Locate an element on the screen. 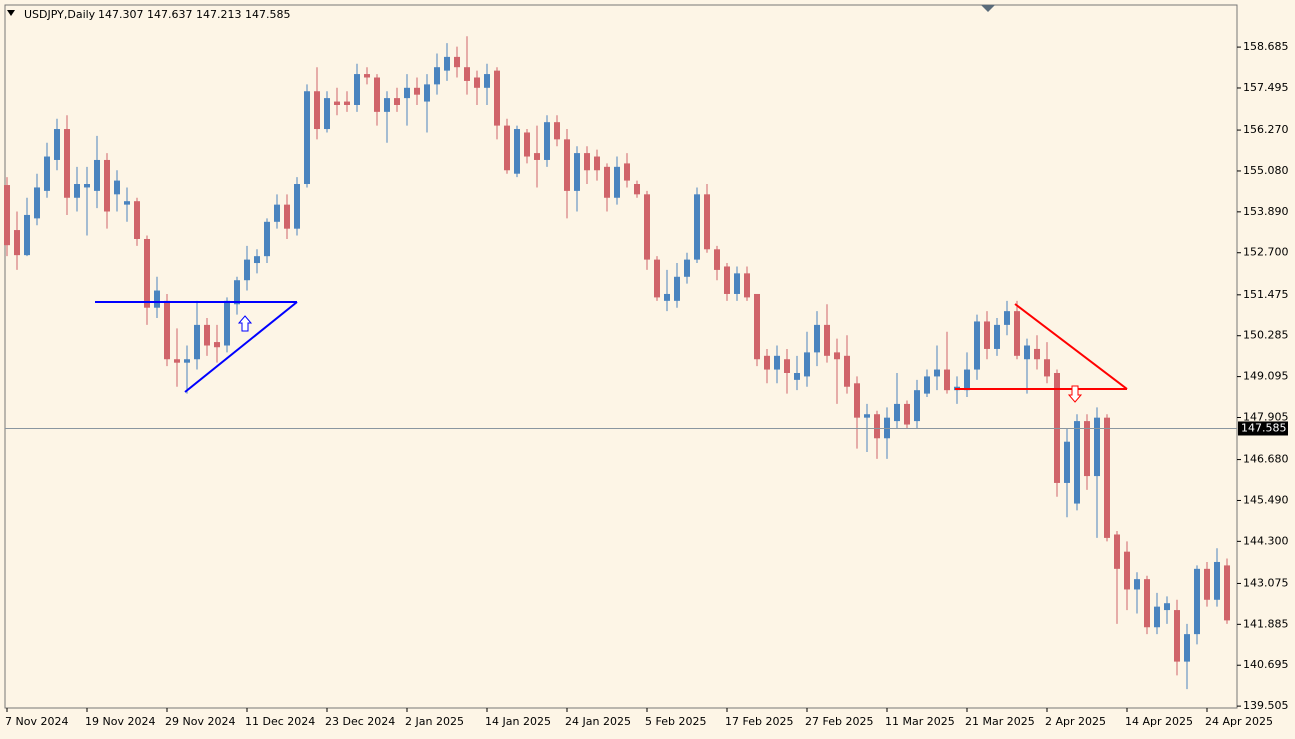 Image resolution: width=1295 pixels, height=739 pixels. trend-line is located at coordinates (241, 347).